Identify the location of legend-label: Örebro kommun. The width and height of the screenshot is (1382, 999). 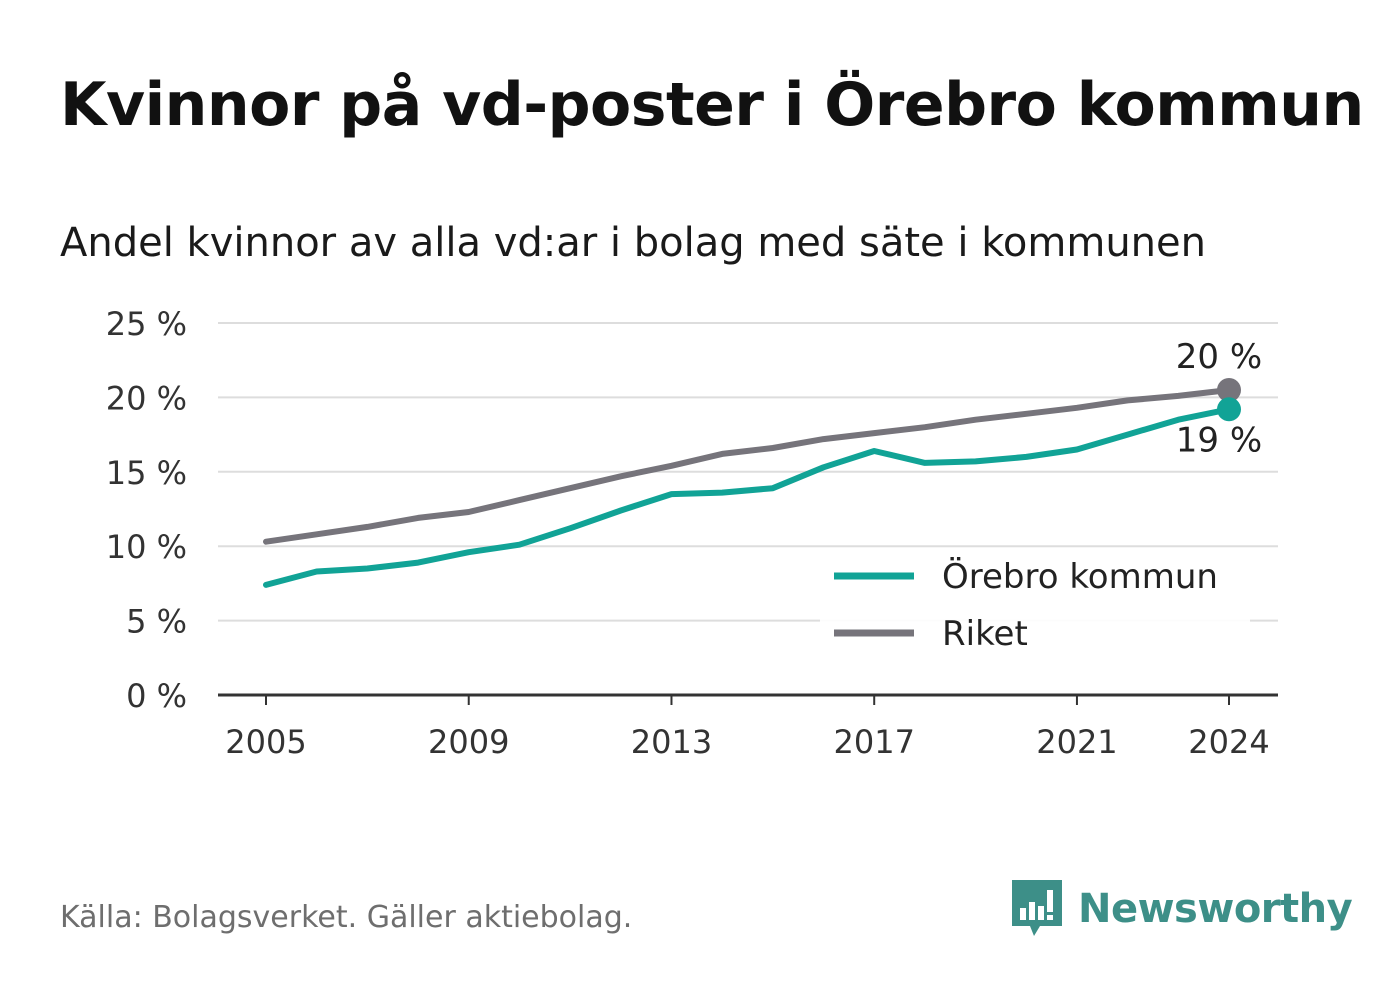
(1080, 576).